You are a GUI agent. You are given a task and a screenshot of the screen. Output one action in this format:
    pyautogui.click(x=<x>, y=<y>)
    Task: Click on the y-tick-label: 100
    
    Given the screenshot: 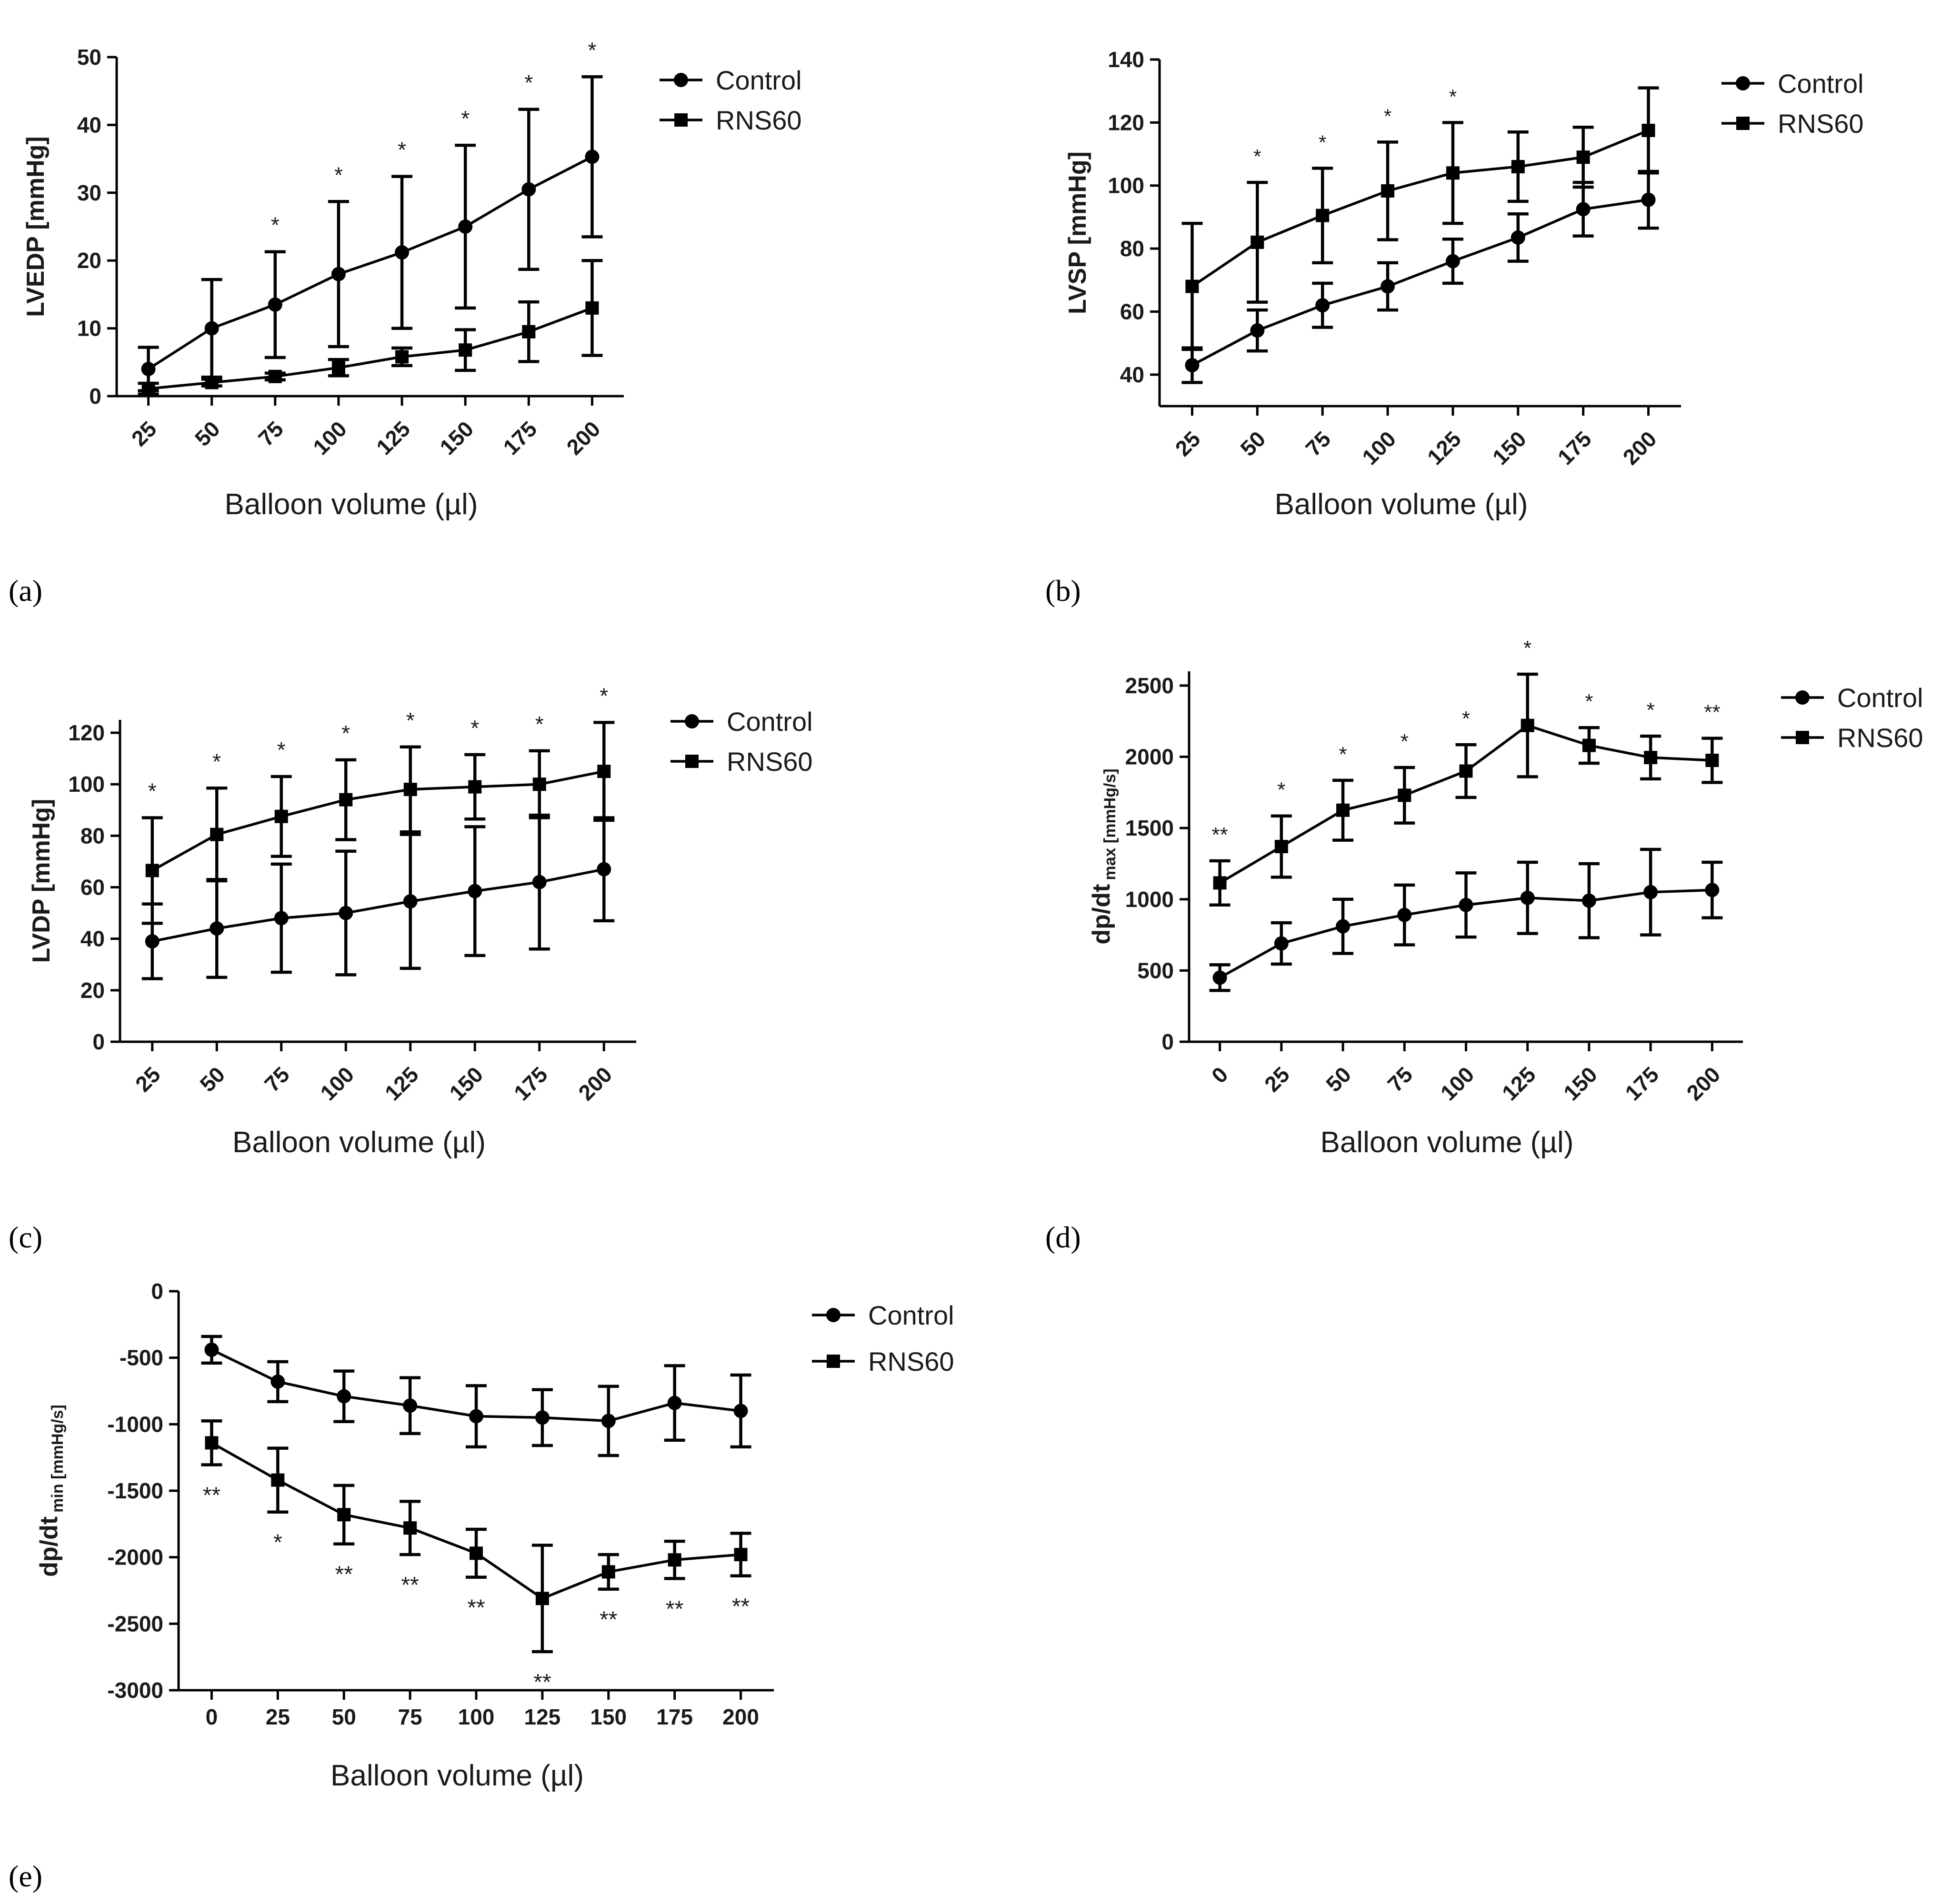 What is the action you would take?
    pyautogui.click(x=1126, y=185)
    